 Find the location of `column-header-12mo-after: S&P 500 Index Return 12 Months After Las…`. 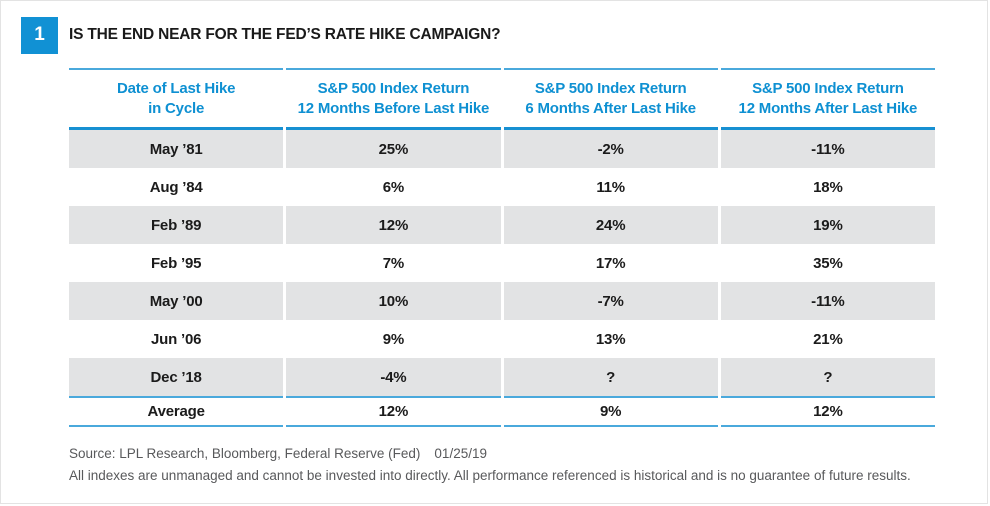

column-header-12mo-after: S&P 500 Index Return 12 Months After Las… is located at coordinates (827, 99).